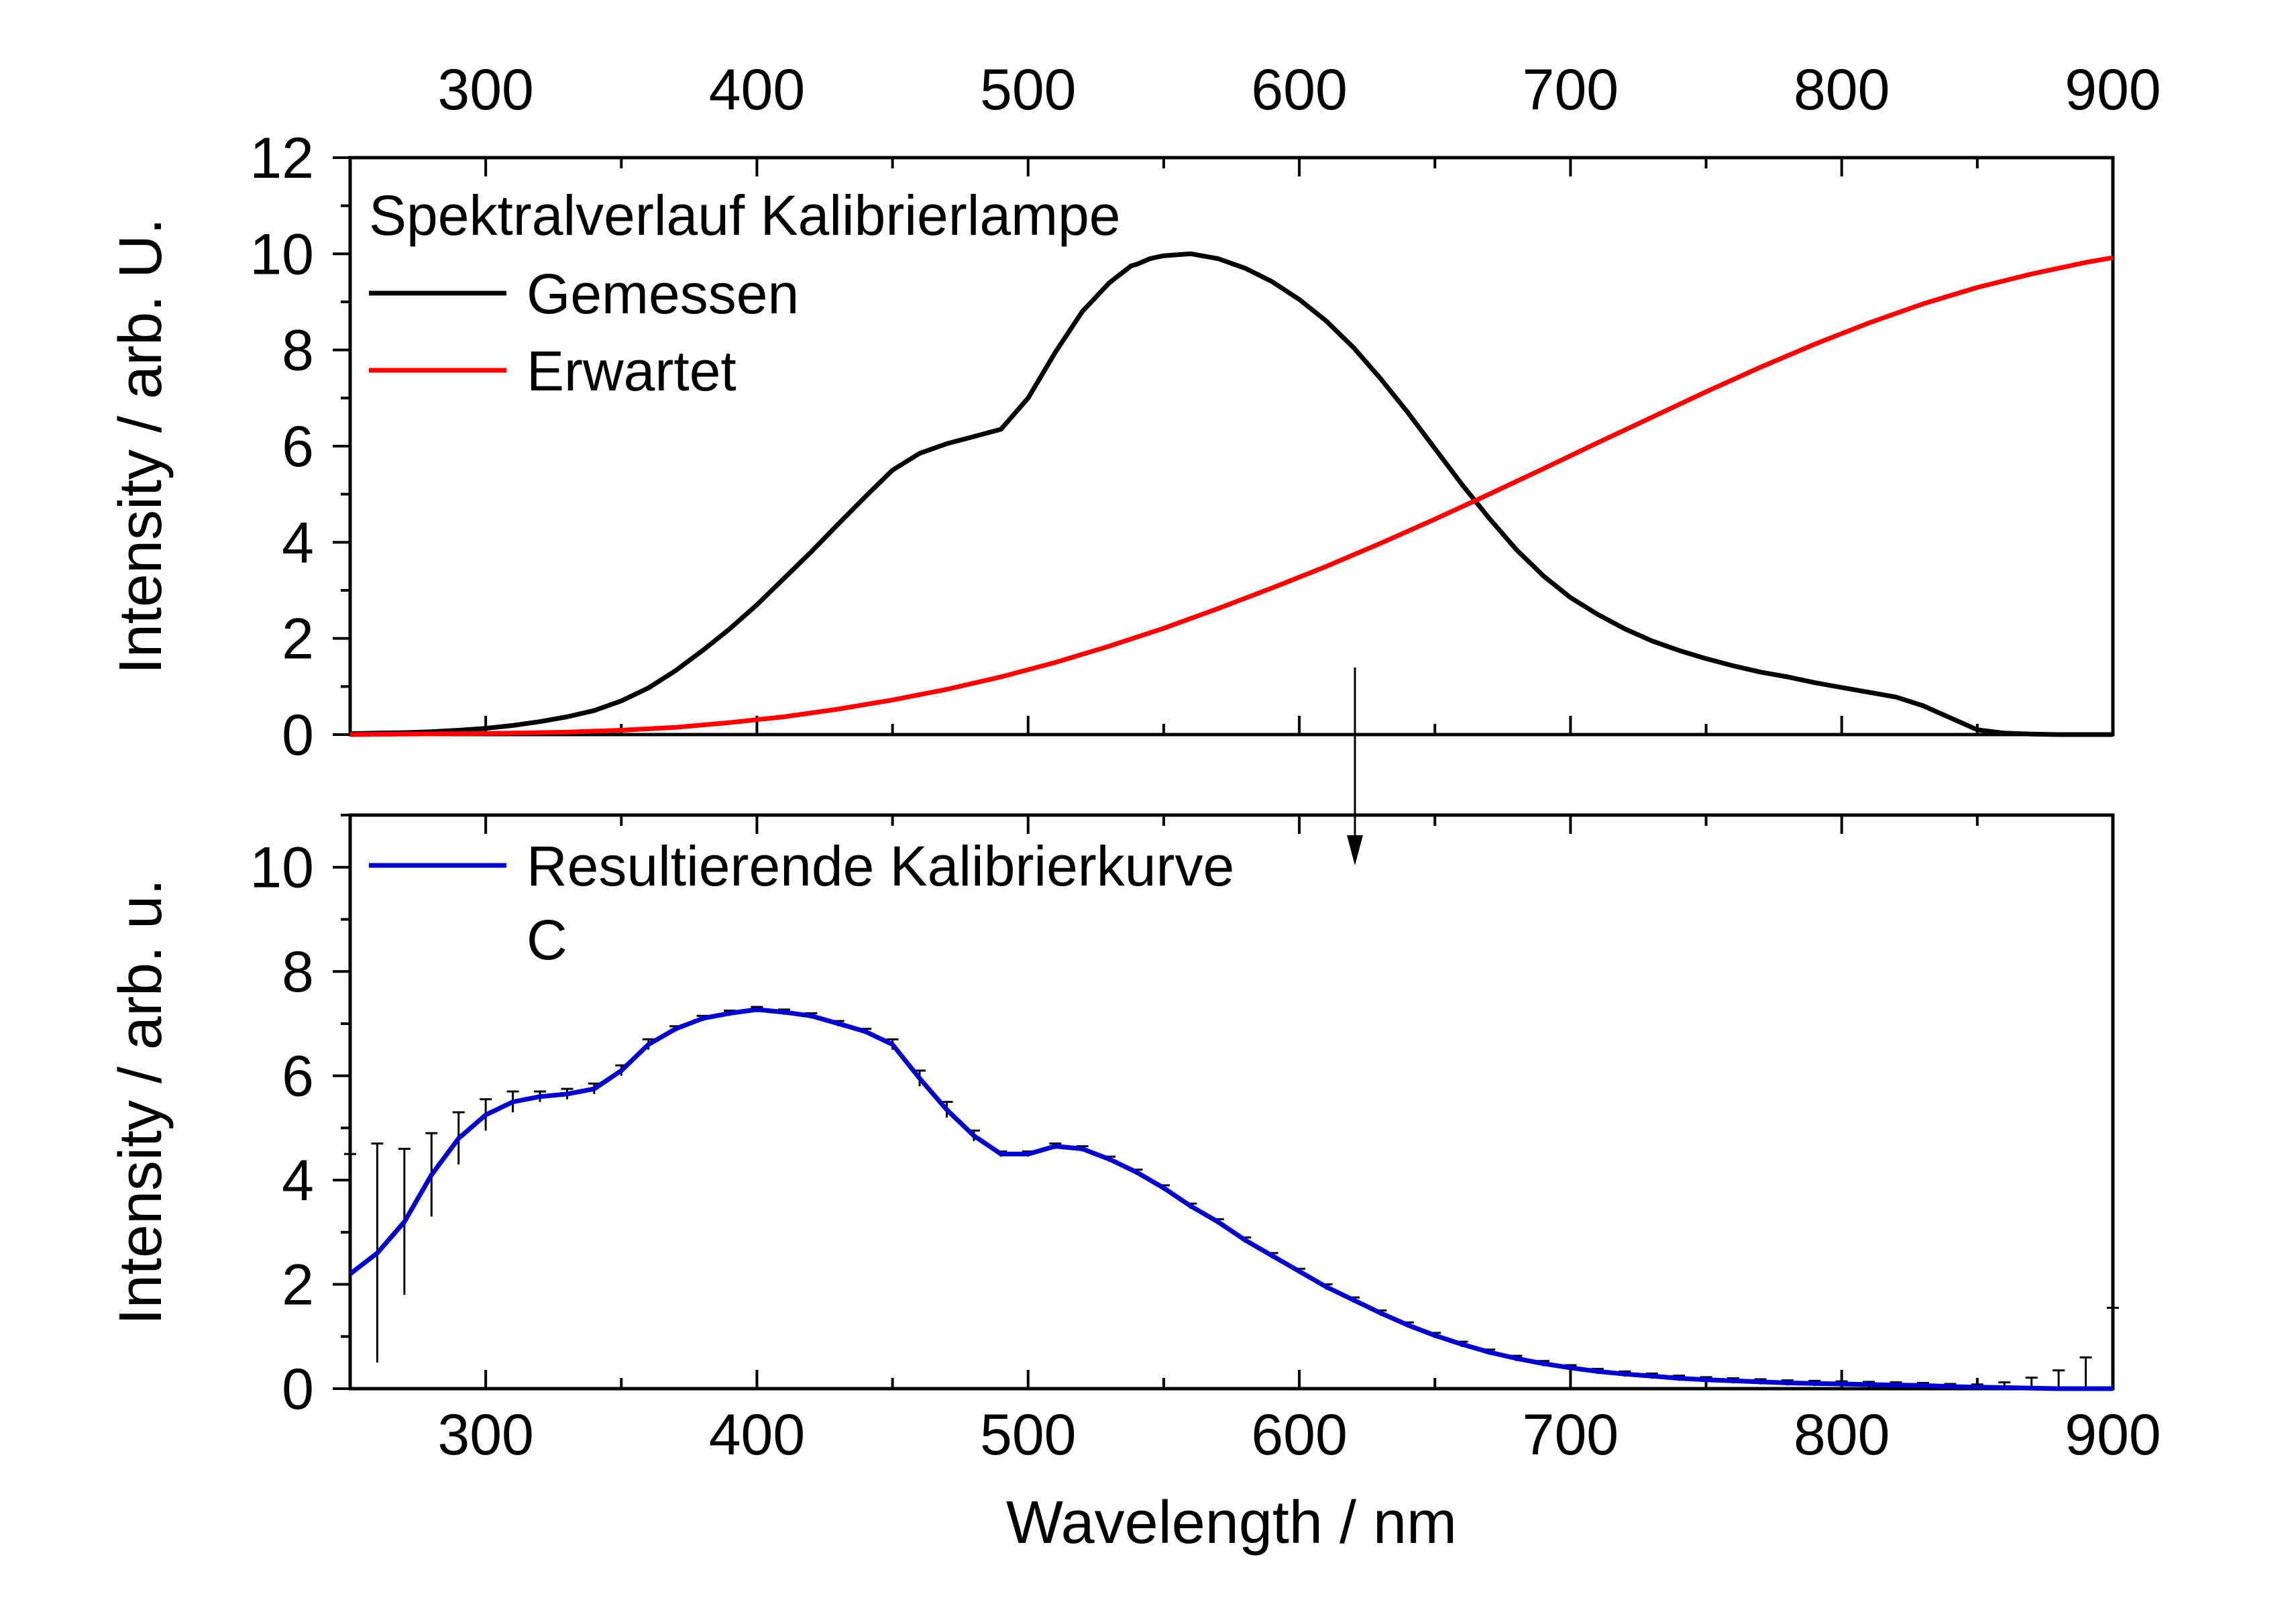 This screenshot has width=2296, height=1604. Describe the element at coordinates (1355, 766) in the screenshot. I see `panel-connector-arrow` at that location.